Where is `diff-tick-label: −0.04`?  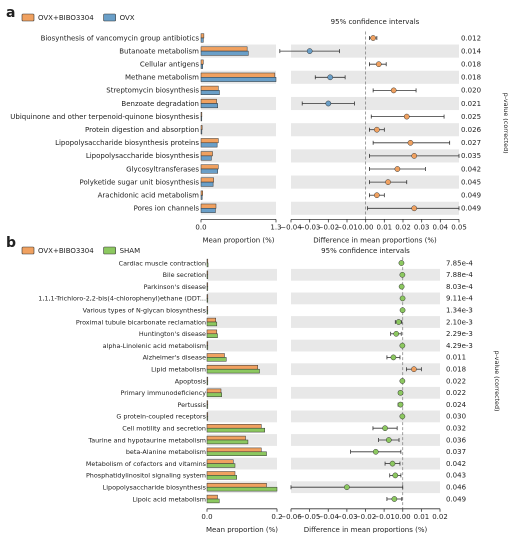 diff-tick-label: −0.04 is located at coordinates (329, 517).